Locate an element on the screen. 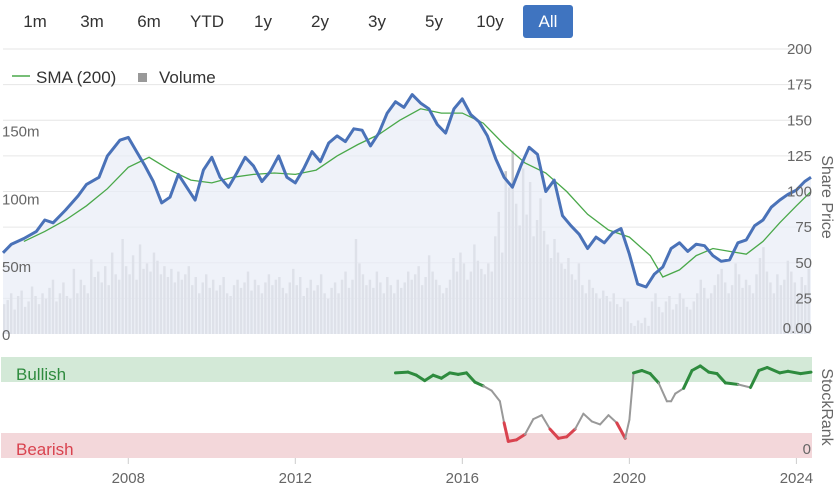  time-axis-ticks: 2008 2012 2016 2020 2024 is located at coordinates (462, 472).